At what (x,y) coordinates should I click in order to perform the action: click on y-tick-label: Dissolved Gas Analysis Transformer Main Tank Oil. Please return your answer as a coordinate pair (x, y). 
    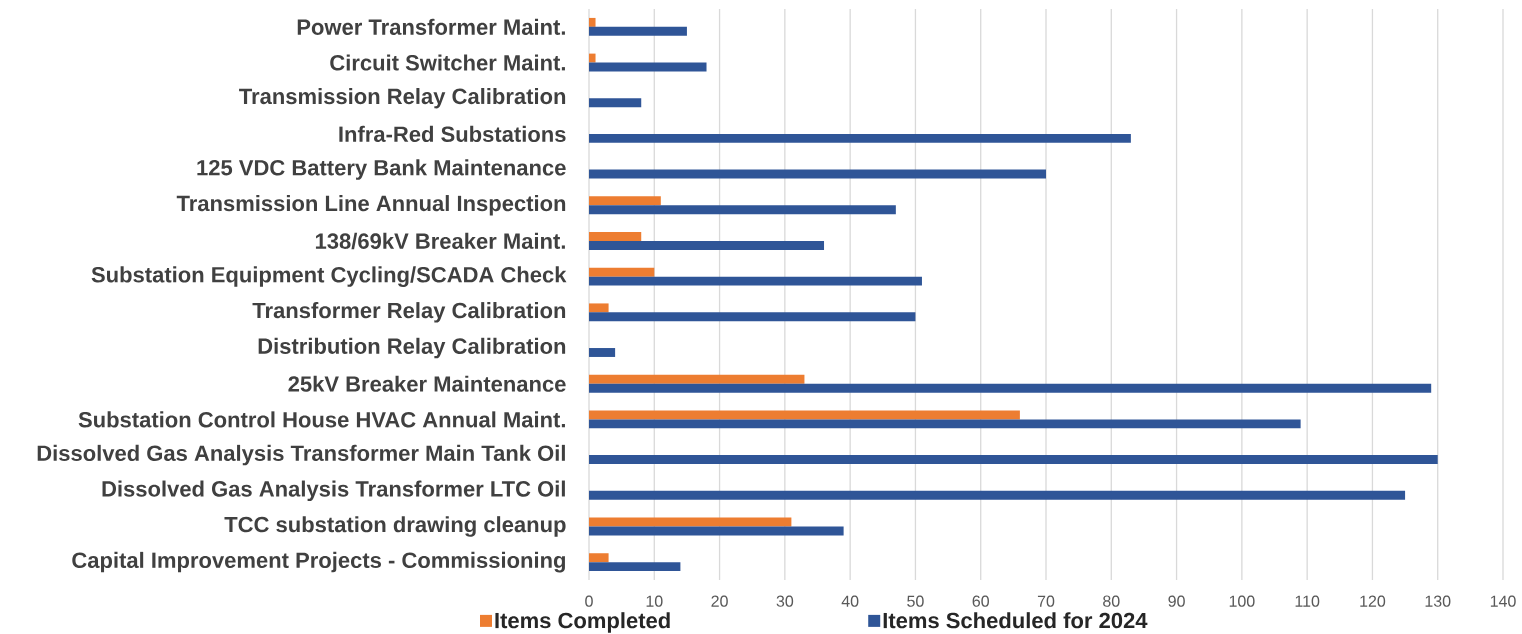
    Looking at the image, I should click on (301, 455).